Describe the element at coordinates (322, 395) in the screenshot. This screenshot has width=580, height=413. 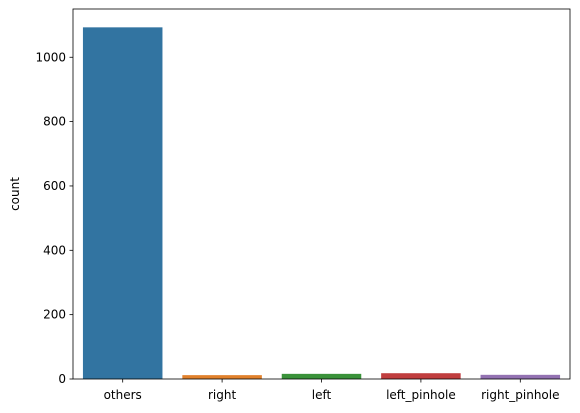
I see `x-tick-label: left` at that location.